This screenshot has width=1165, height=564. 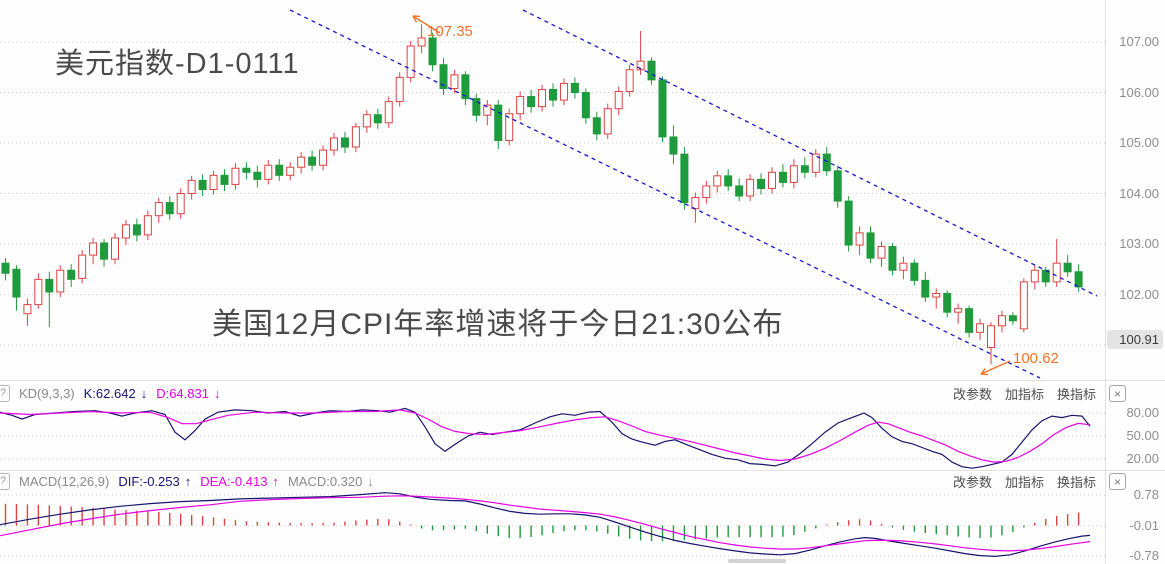 What do you see at coordinates (47, 393) in the screenshot?
I see `kd-indicator-name: KD(9,3,3)` at bounding box center [47, 393].